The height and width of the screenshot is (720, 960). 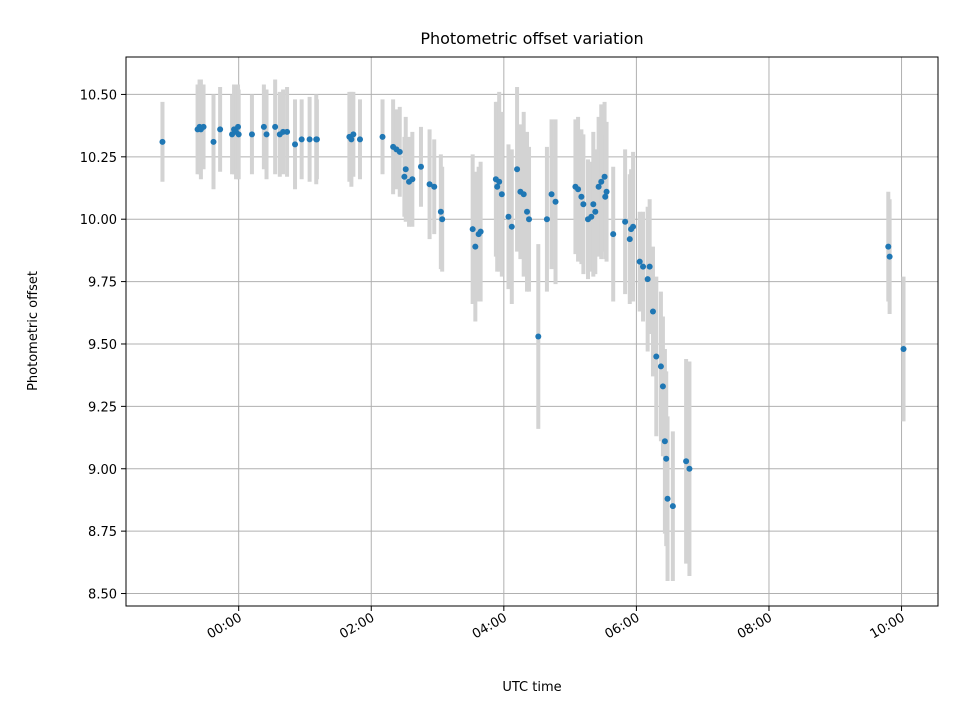 I want to click on x-tick-label: 08:00, so click(x=755, y=626).